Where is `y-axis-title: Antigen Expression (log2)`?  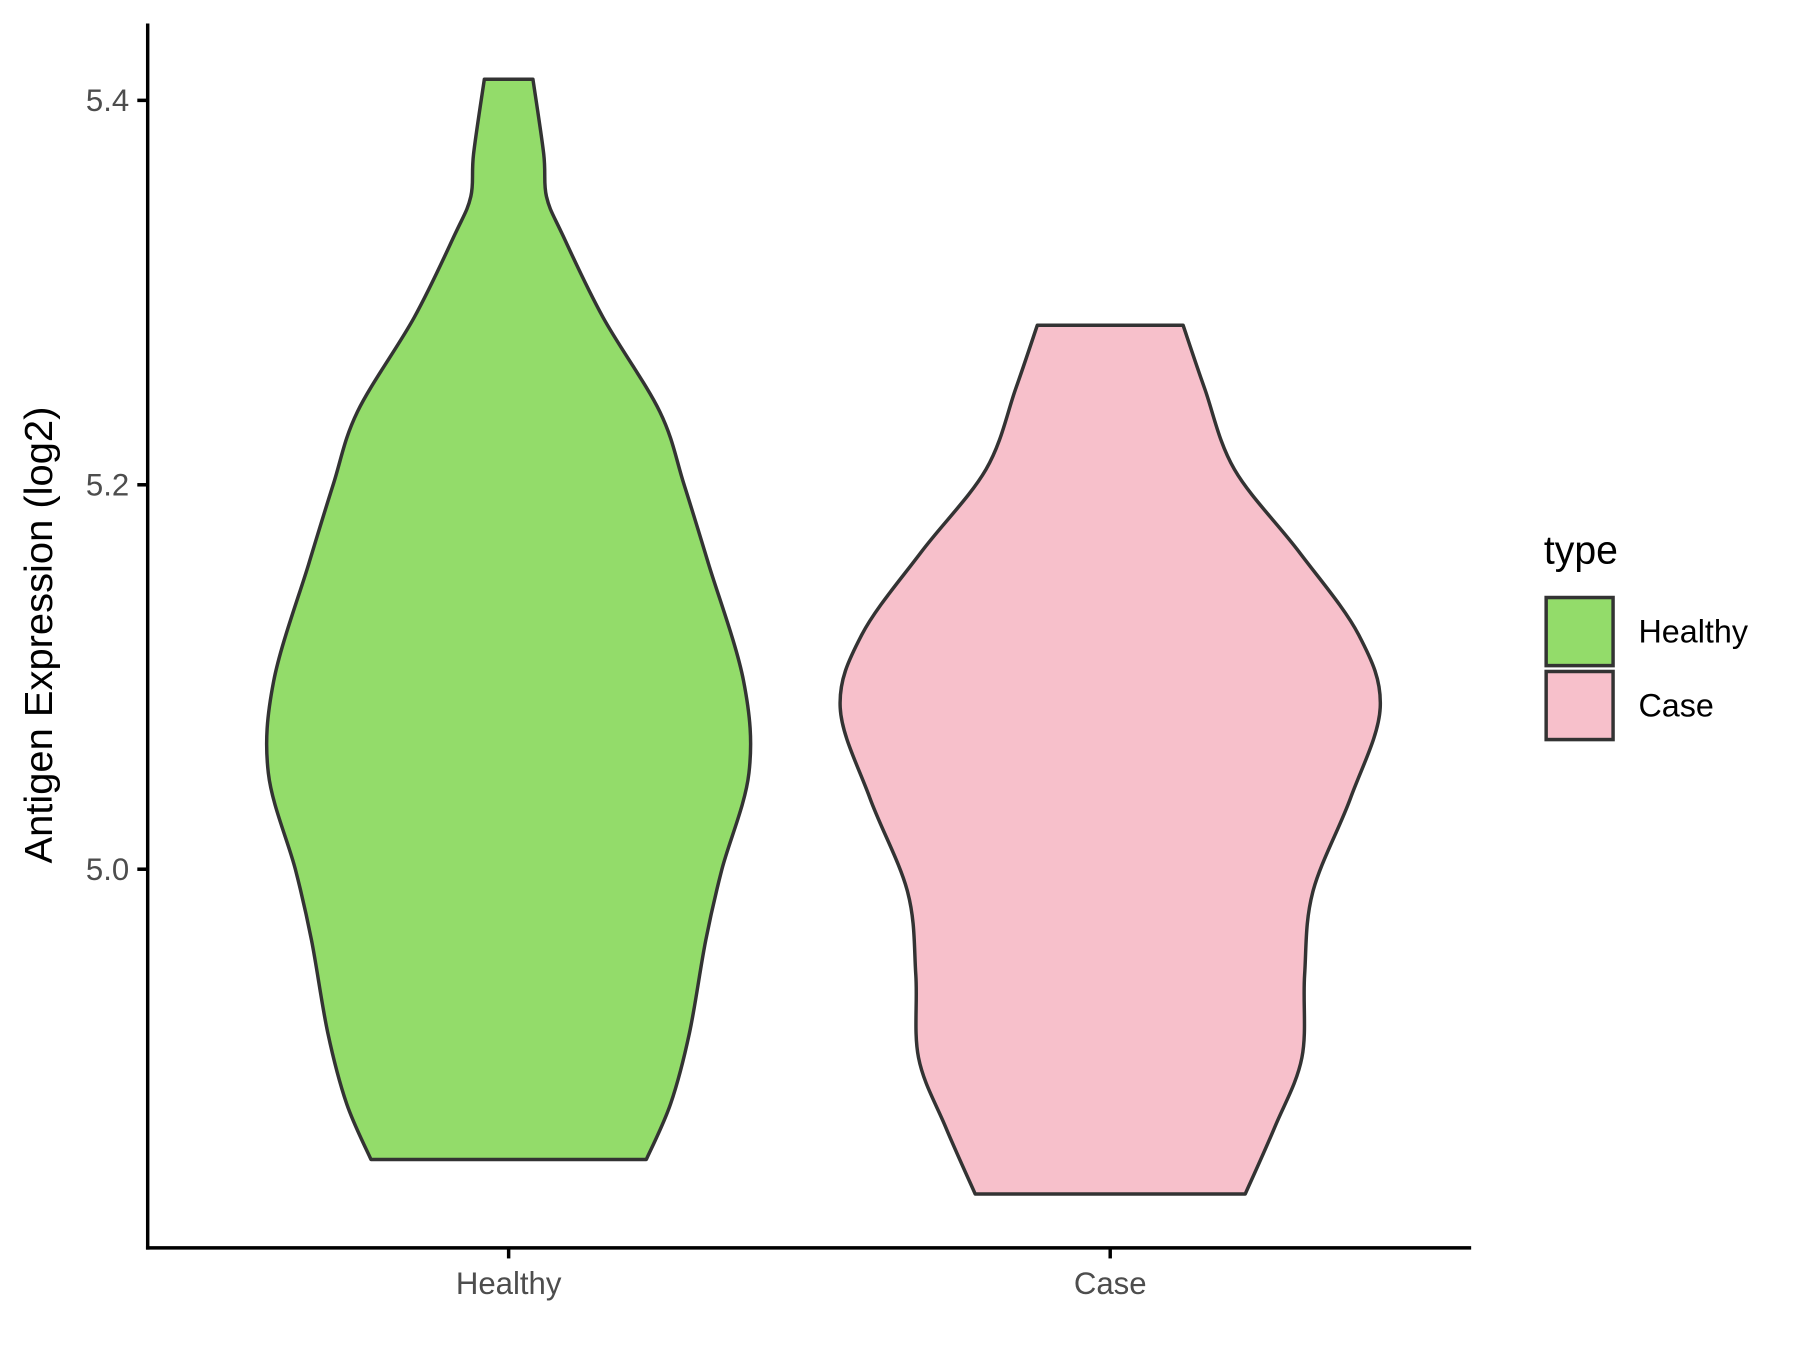 y-axis-title: Antigen Expression (log2) is located at coordinates (39, 635).